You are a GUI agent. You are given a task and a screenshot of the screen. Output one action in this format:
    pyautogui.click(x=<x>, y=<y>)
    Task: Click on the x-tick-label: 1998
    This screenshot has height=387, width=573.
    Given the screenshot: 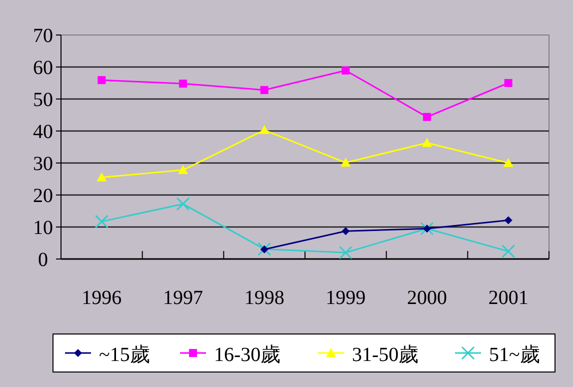 What is the action you would take?
    pyautogui.click(x=264, y=298)
    